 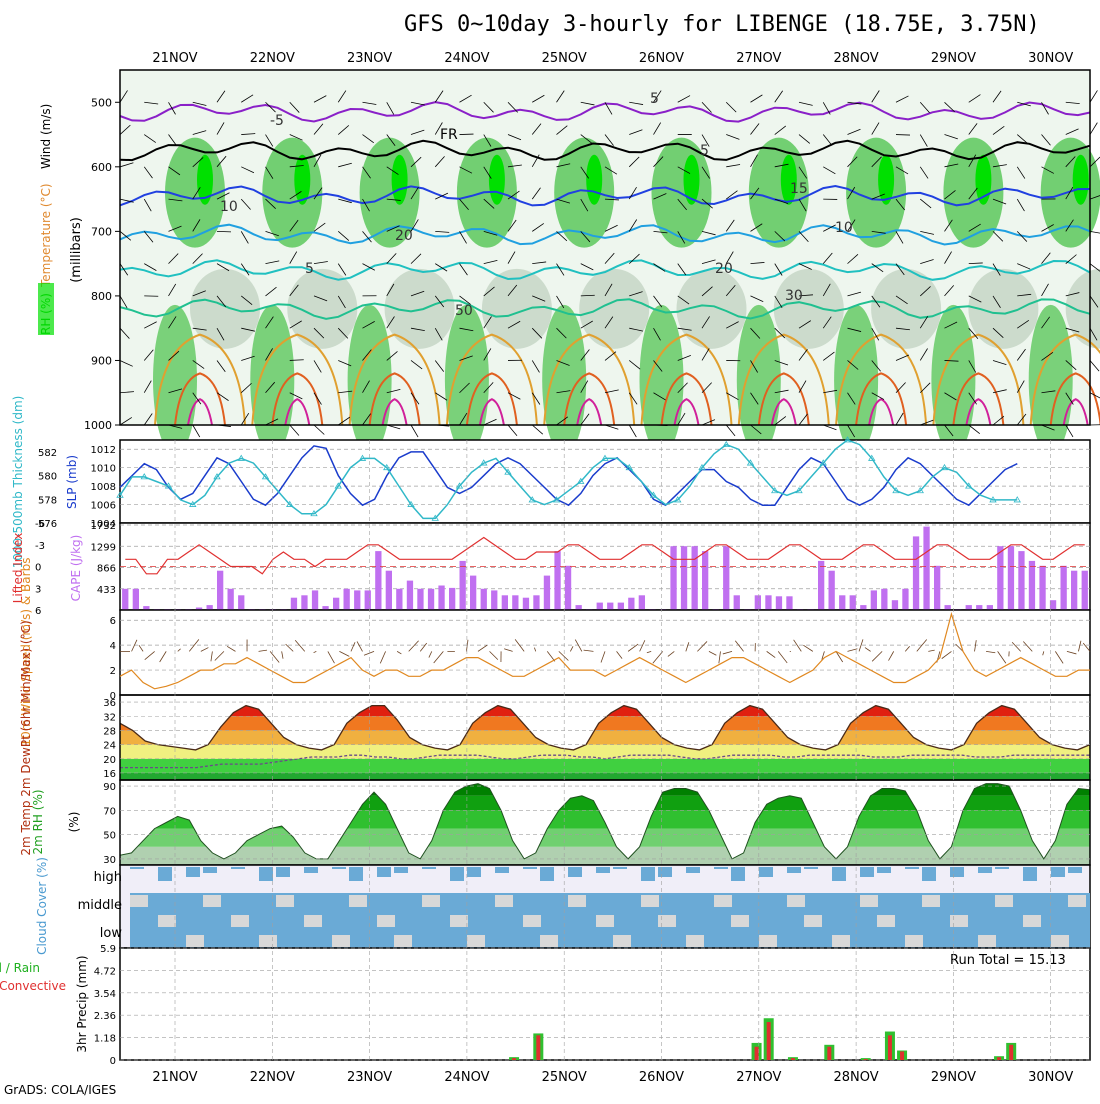 I want to click on wind-tick-label: 4, so click(x=113, y=646).